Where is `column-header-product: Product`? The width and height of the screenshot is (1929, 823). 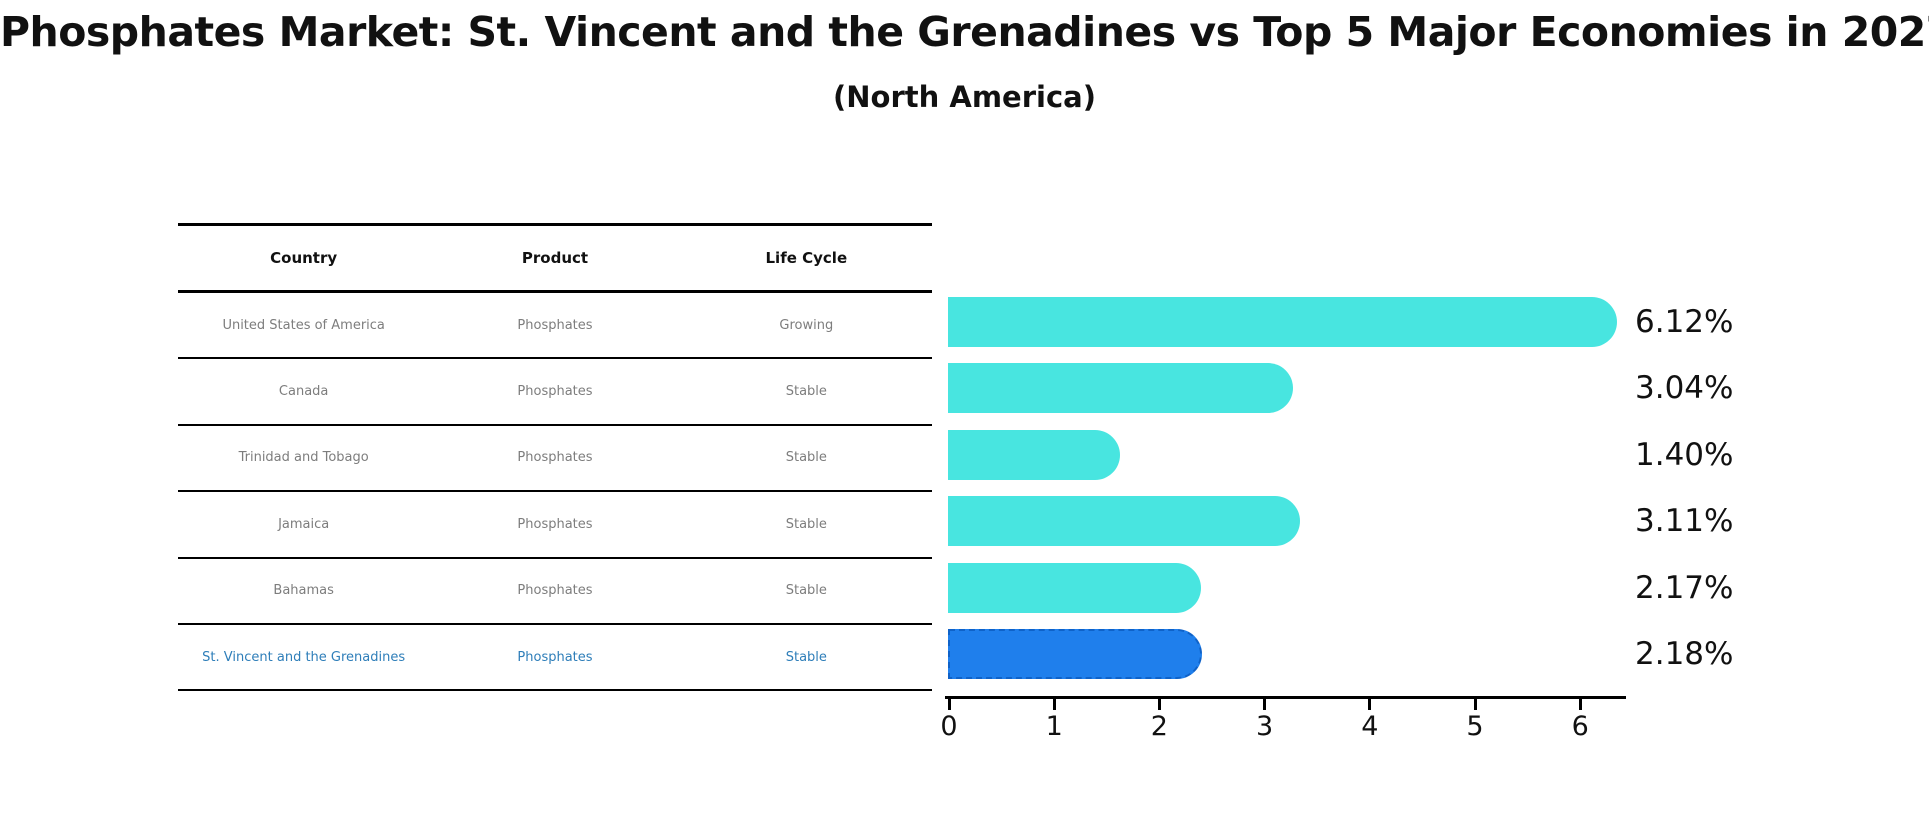
column-header-product: Product is located at coordinates (555, 258).